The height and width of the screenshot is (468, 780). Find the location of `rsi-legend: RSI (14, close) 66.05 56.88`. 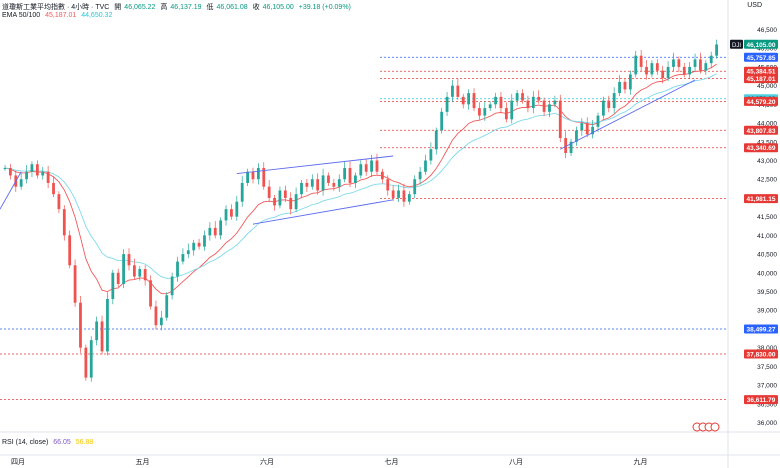

rsi-legend: RSI (14, close) 66.05 56.88 is located at coordinates (49, 442).